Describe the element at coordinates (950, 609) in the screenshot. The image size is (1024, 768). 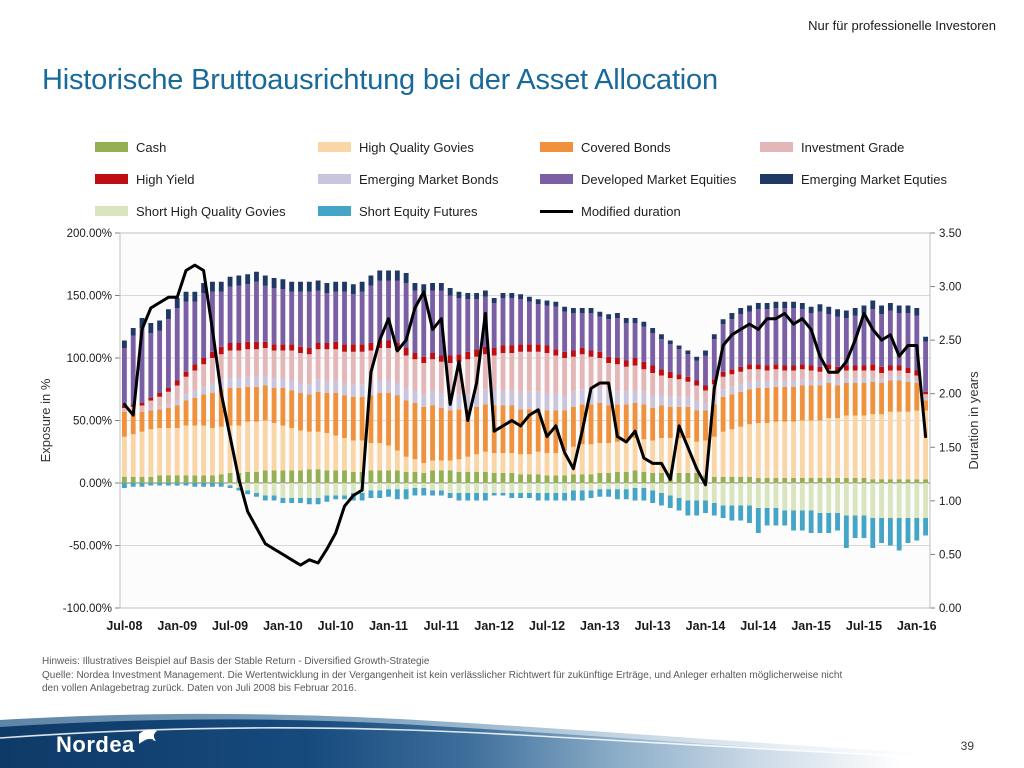
I see `svg-text: 0.00` at that location.